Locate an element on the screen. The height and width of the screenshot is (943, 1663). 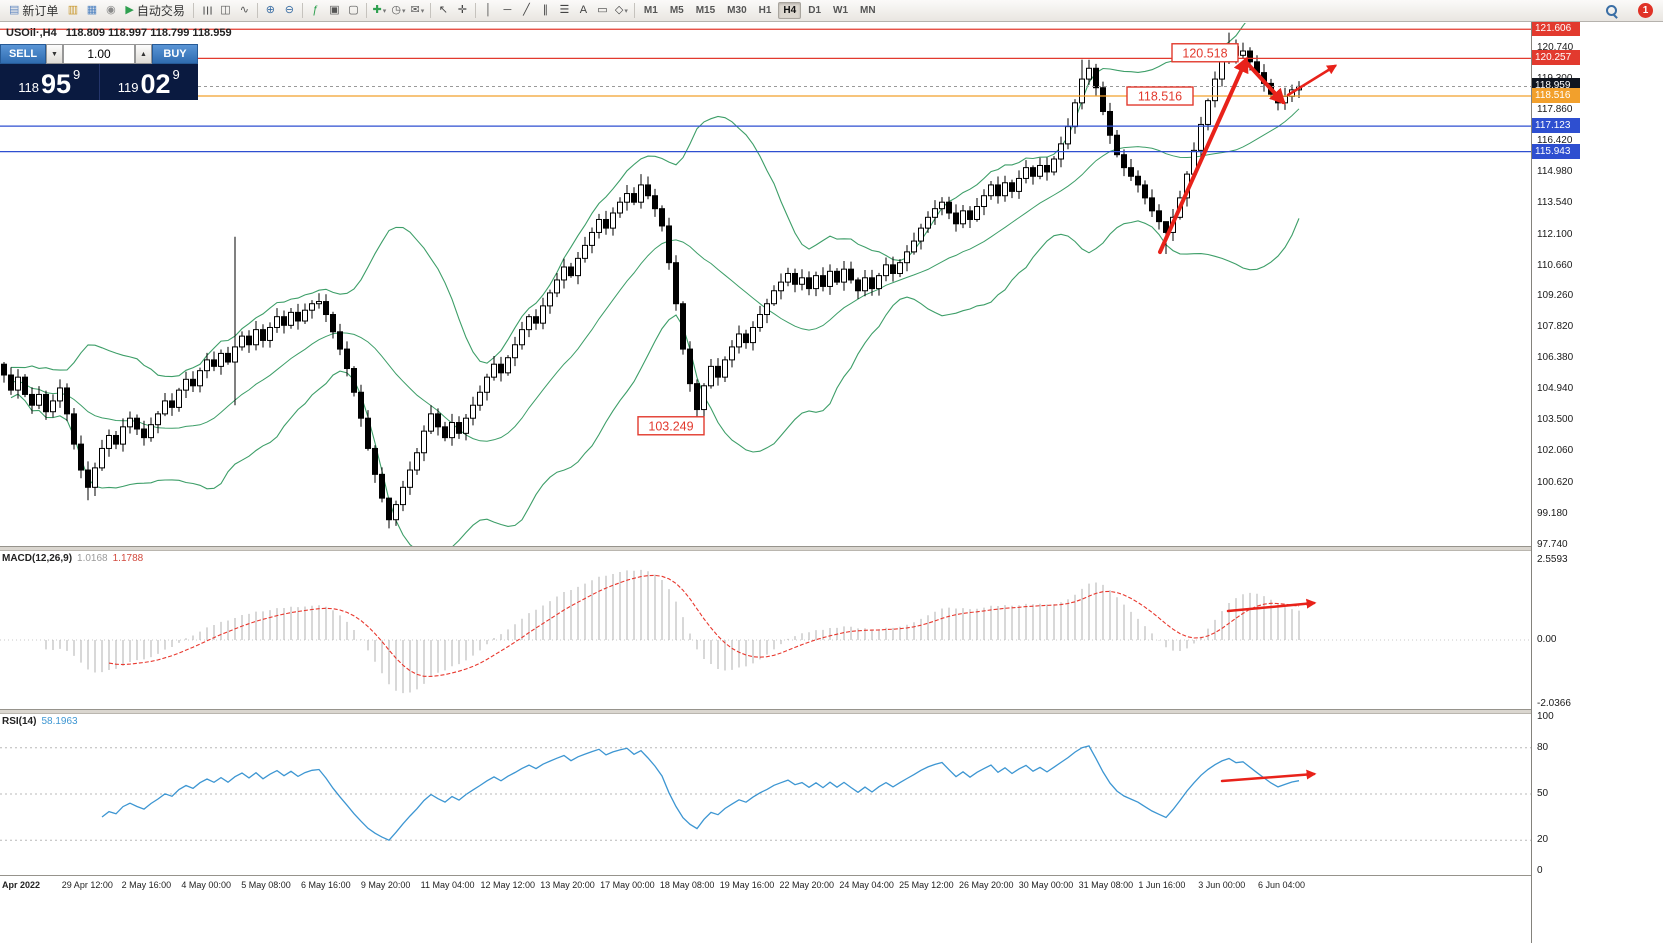
time-axis-label: 5 May 08:00 is located at coordinates (266, 885).